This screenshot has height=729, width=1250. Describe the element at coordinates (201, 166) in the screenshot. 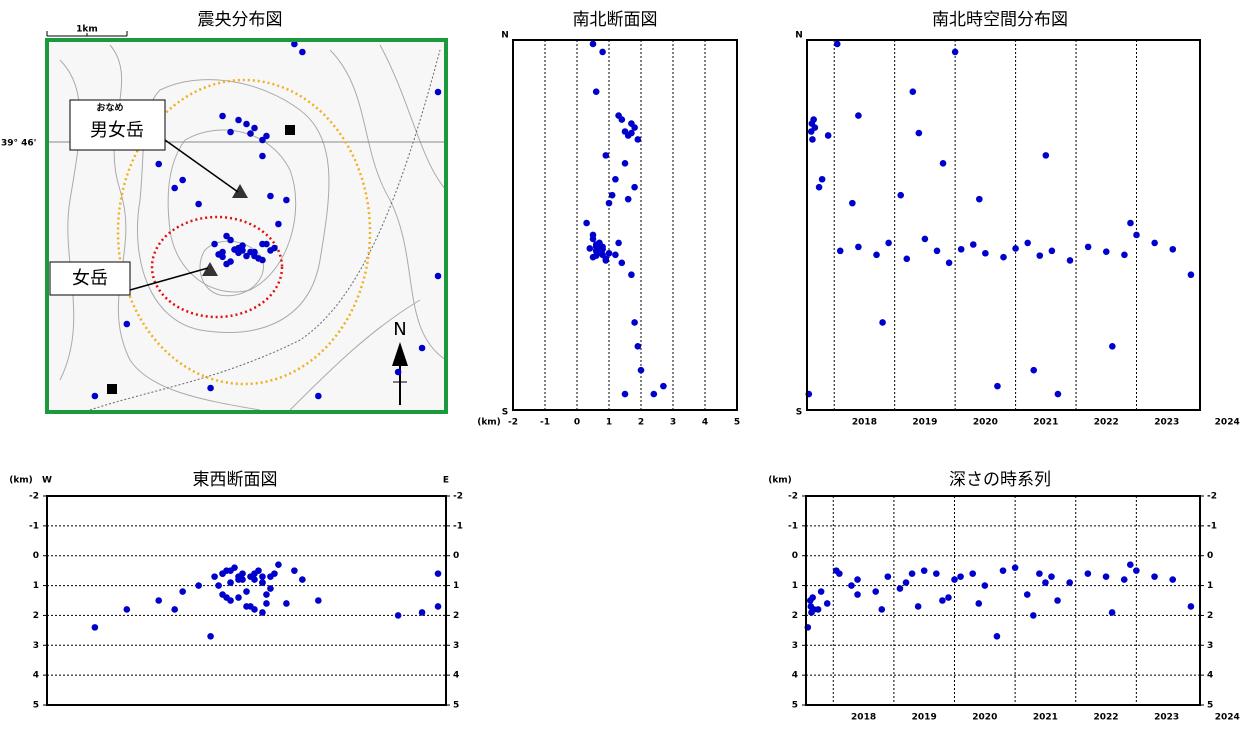

I see `leader-line` at that location.